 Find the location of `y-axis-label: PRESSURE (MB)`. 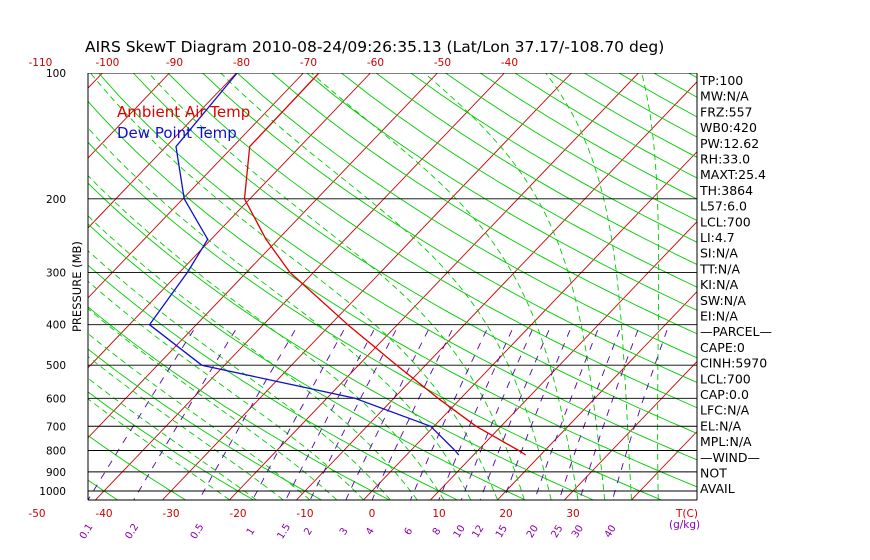

y-axis-label: PRESSURE (MB) is located at coordinates (77, 286).